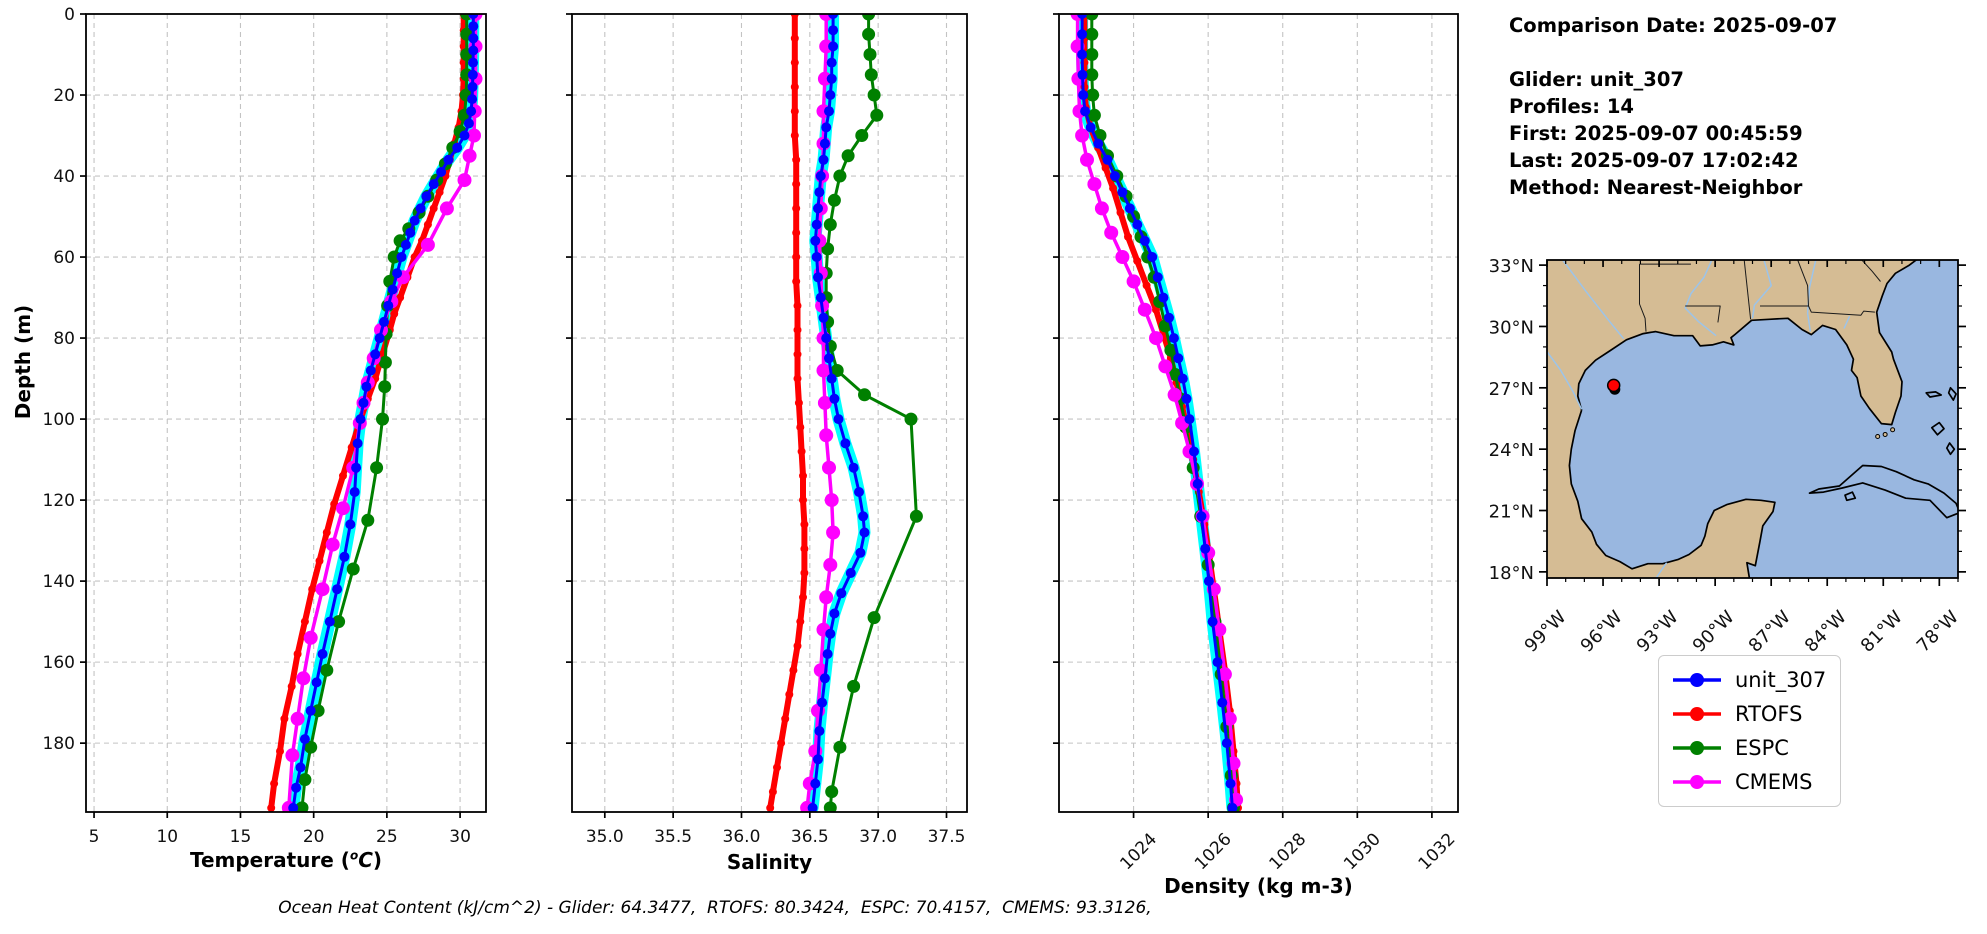 This screenshot has height=934, width=1987. Describe the element at coordinates (1703, 314) in the screenshot. I see `map-state-border` at that location.